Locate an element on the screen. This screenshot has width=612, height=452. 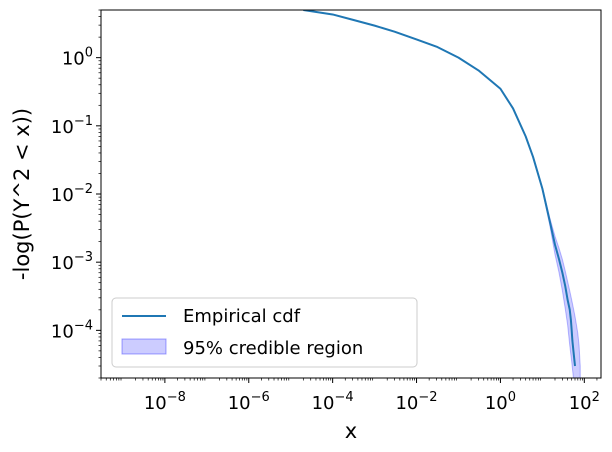
legend-band-label: 95% credible region is located at coordinates (273, 348).